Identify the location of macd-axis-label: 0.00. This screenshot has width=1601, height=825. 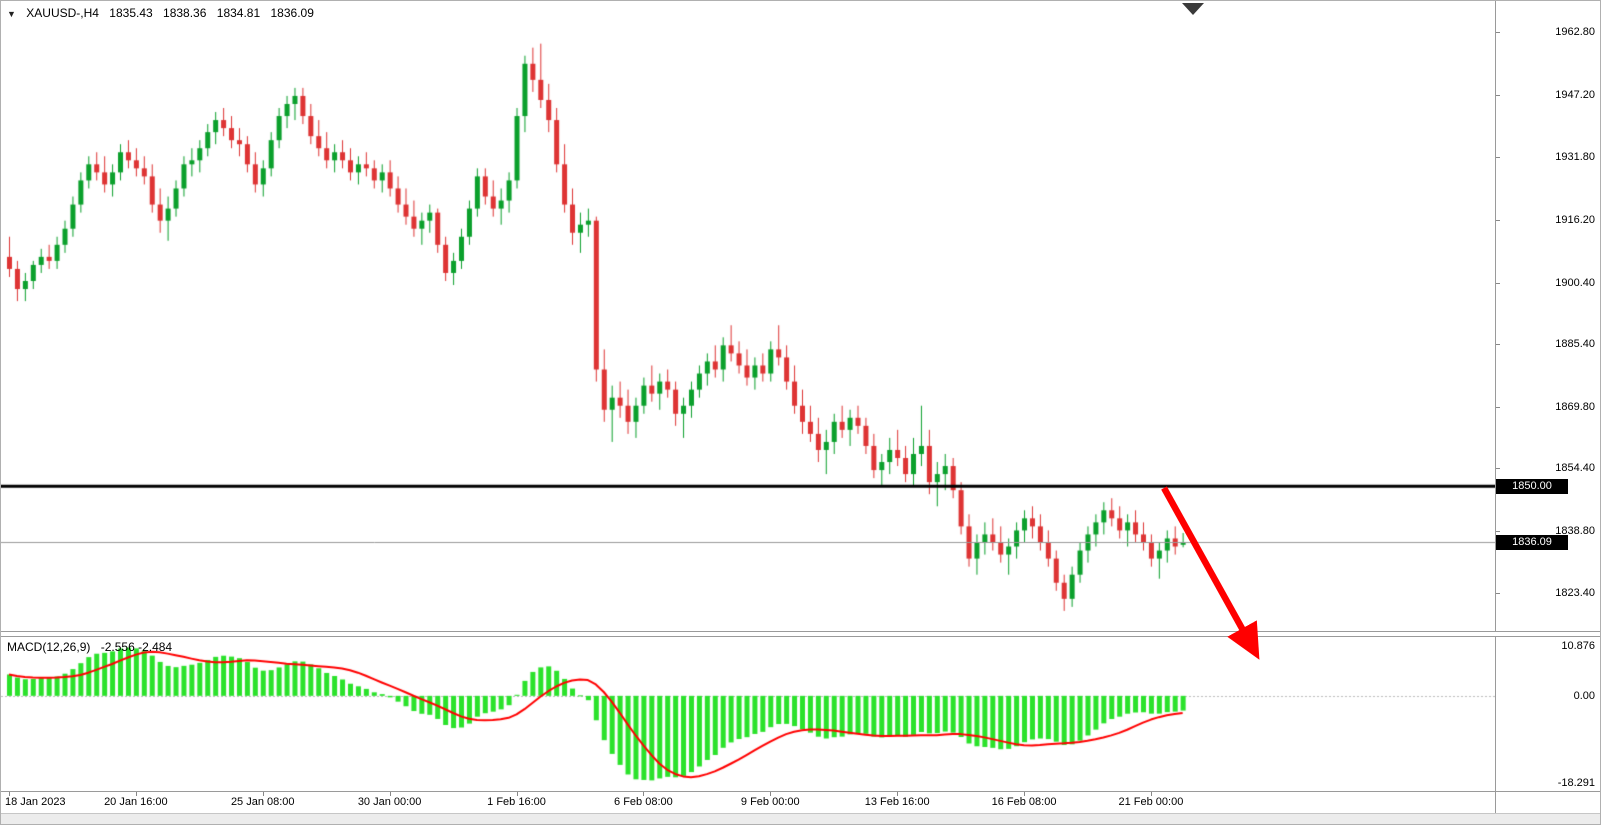
(1584, 695).